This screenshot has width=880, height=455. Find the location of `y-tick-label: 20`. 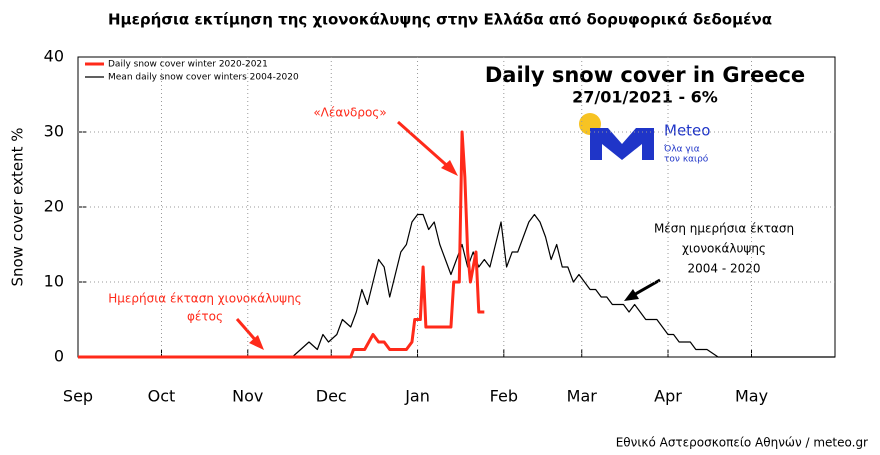

y-tick-label: 20 is located at coordinates (54, 206).